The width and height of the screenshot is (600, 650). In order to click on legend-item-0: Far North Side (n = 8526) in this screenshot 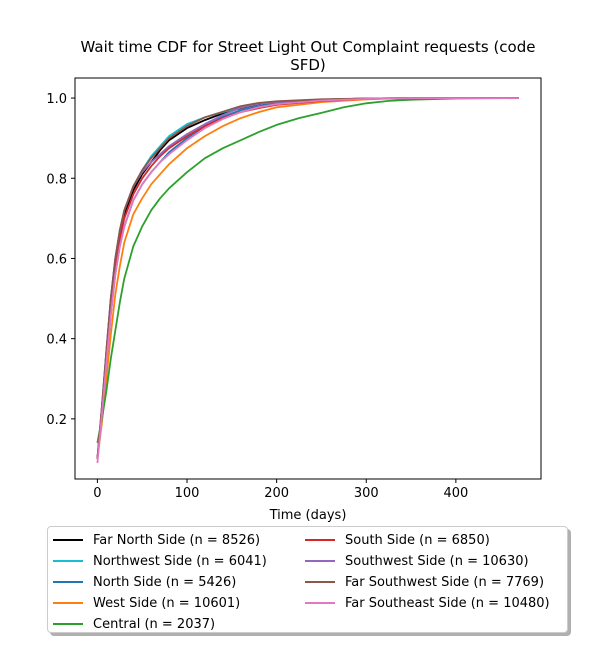, I will do `click(156, 540)`.